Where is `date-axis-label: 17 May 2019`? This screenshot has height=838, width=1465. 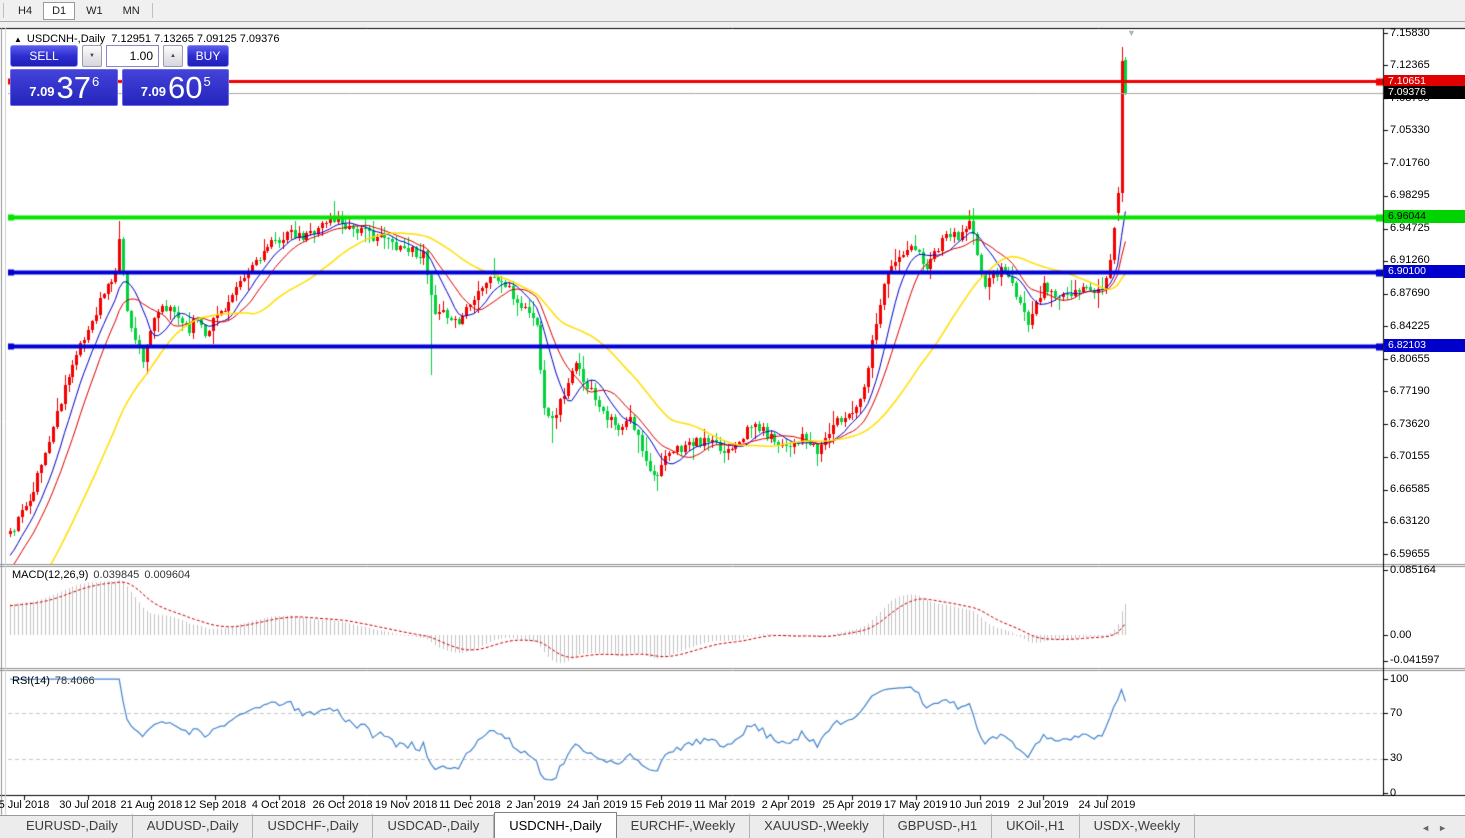 date-axis-label: 17 May 2019 is located at coordinates (915, 805).